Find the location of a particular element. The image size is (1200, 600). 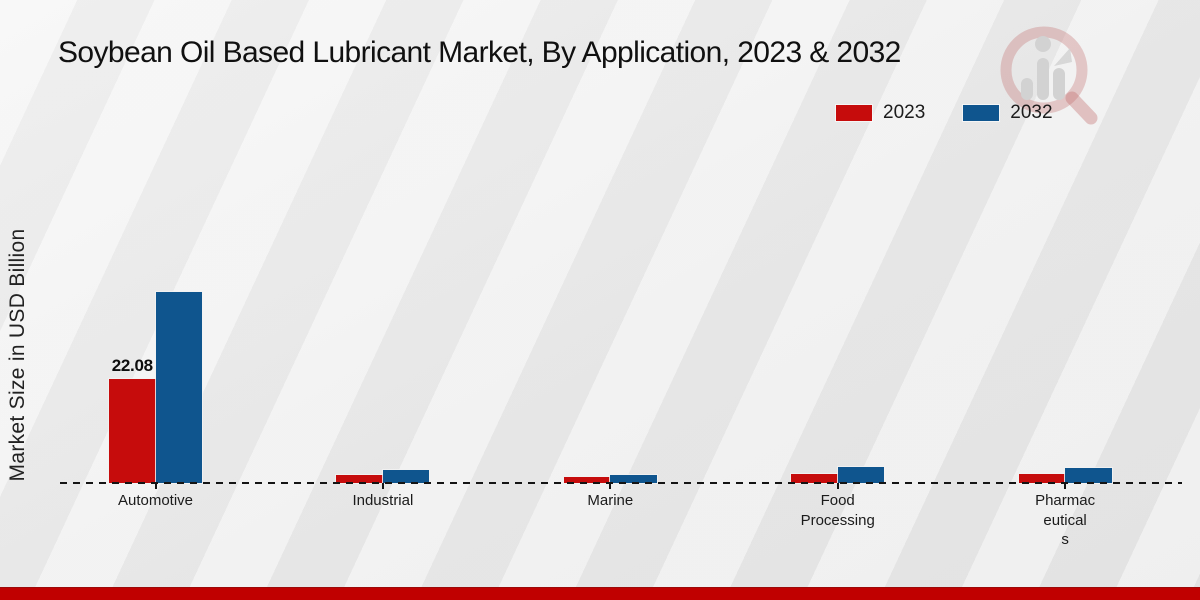

legend-item-2032: 2032 is located at coordinates (1008, 113).